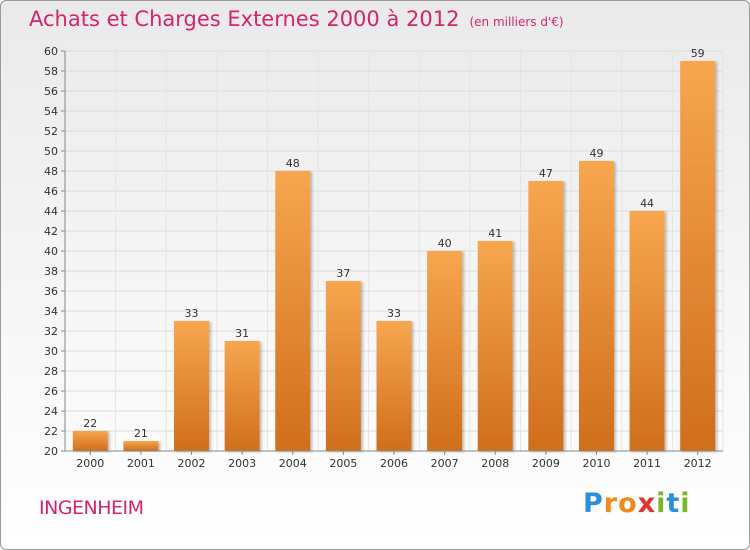 Image resolution: width=750 pixels, height=550 pixels. Describe the element at coordinates (495, 463) in the screenshot. I see `x-tick-label-2008: 2008` at that location.